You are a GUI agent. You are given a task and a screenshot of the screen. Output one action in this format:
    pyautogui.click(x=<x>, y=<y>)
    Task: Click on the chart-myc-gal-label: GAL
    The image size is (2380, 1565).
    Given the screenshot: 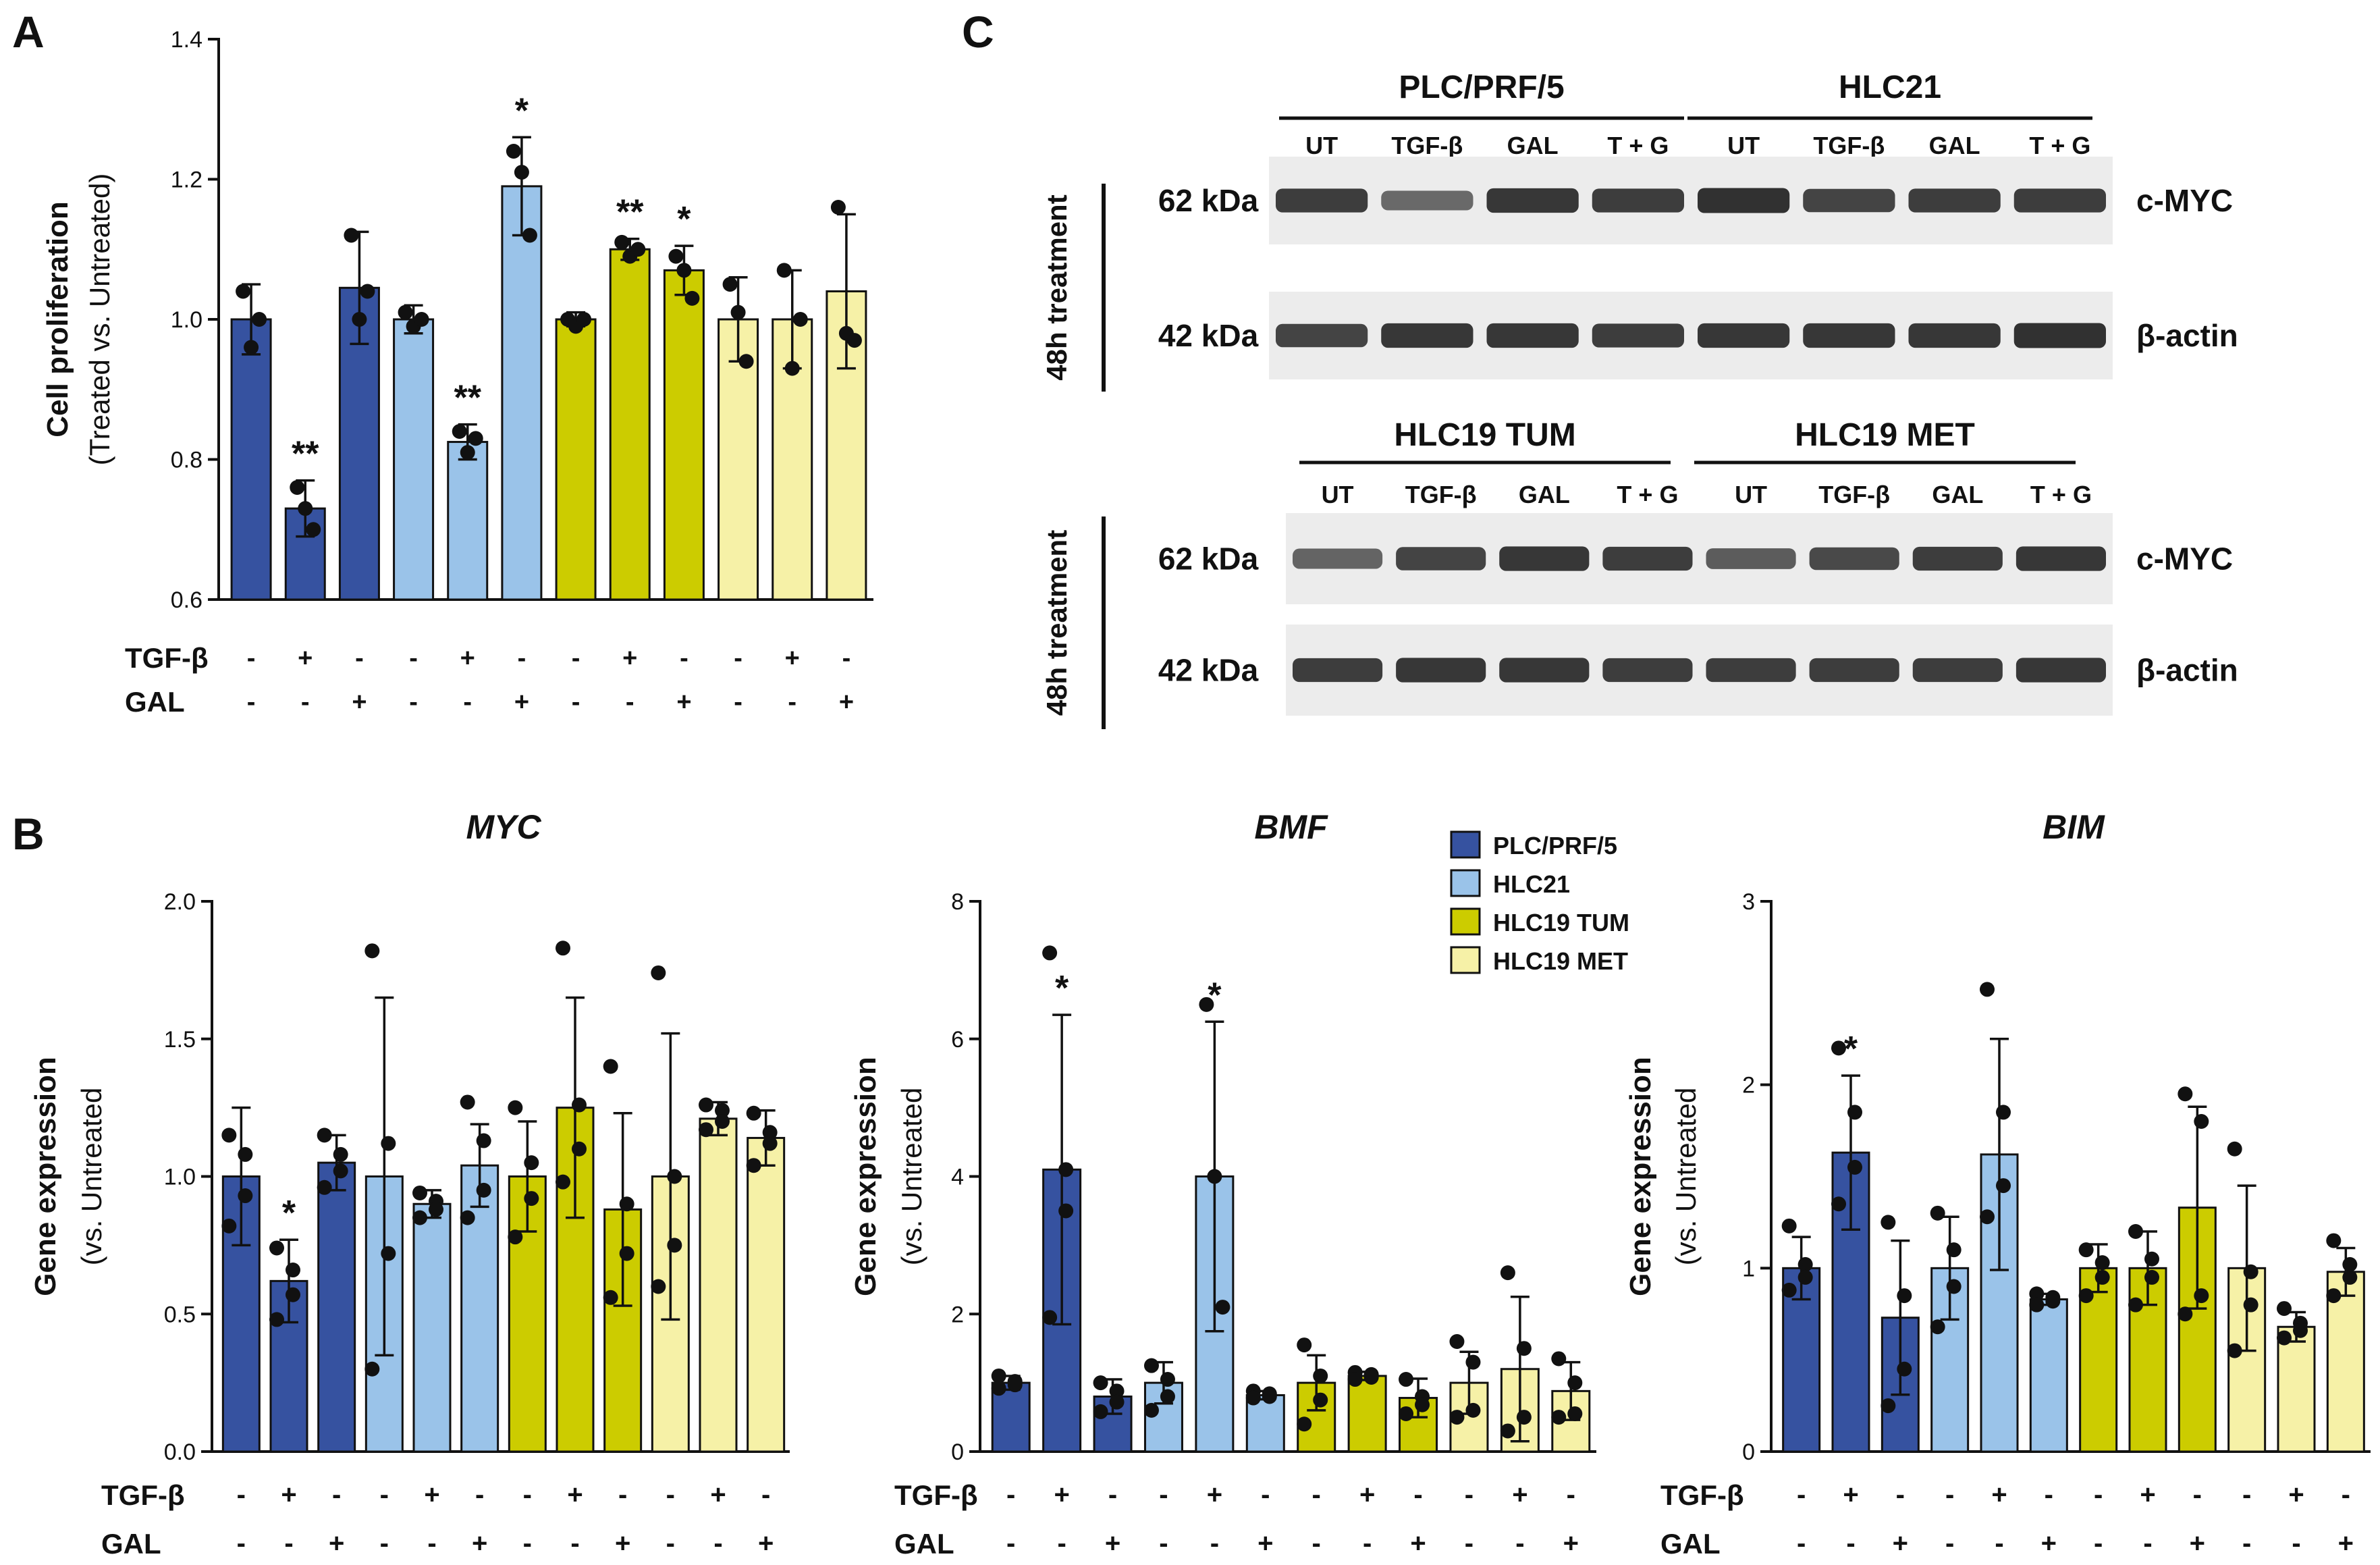 What is the action you would take?
    pyautogui.click(x=131, y=1544)
    